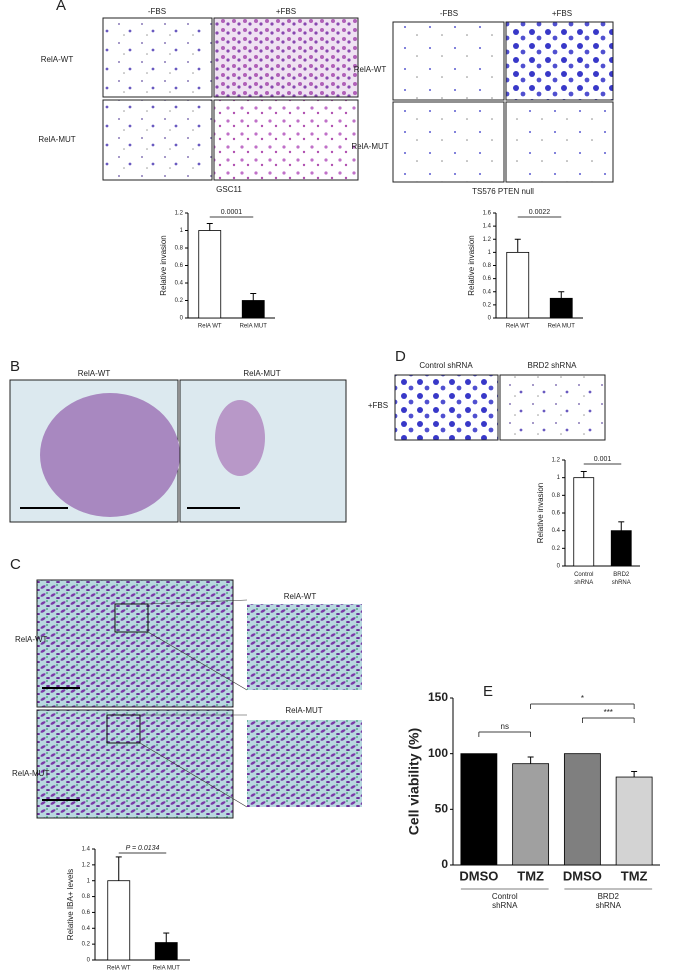 The width and height of the screenshot is (699, 980). Describe the element at coordinates (70, 904) in the screenshot. I see `y-axis-label: Relative IBA+ levels` at that location.